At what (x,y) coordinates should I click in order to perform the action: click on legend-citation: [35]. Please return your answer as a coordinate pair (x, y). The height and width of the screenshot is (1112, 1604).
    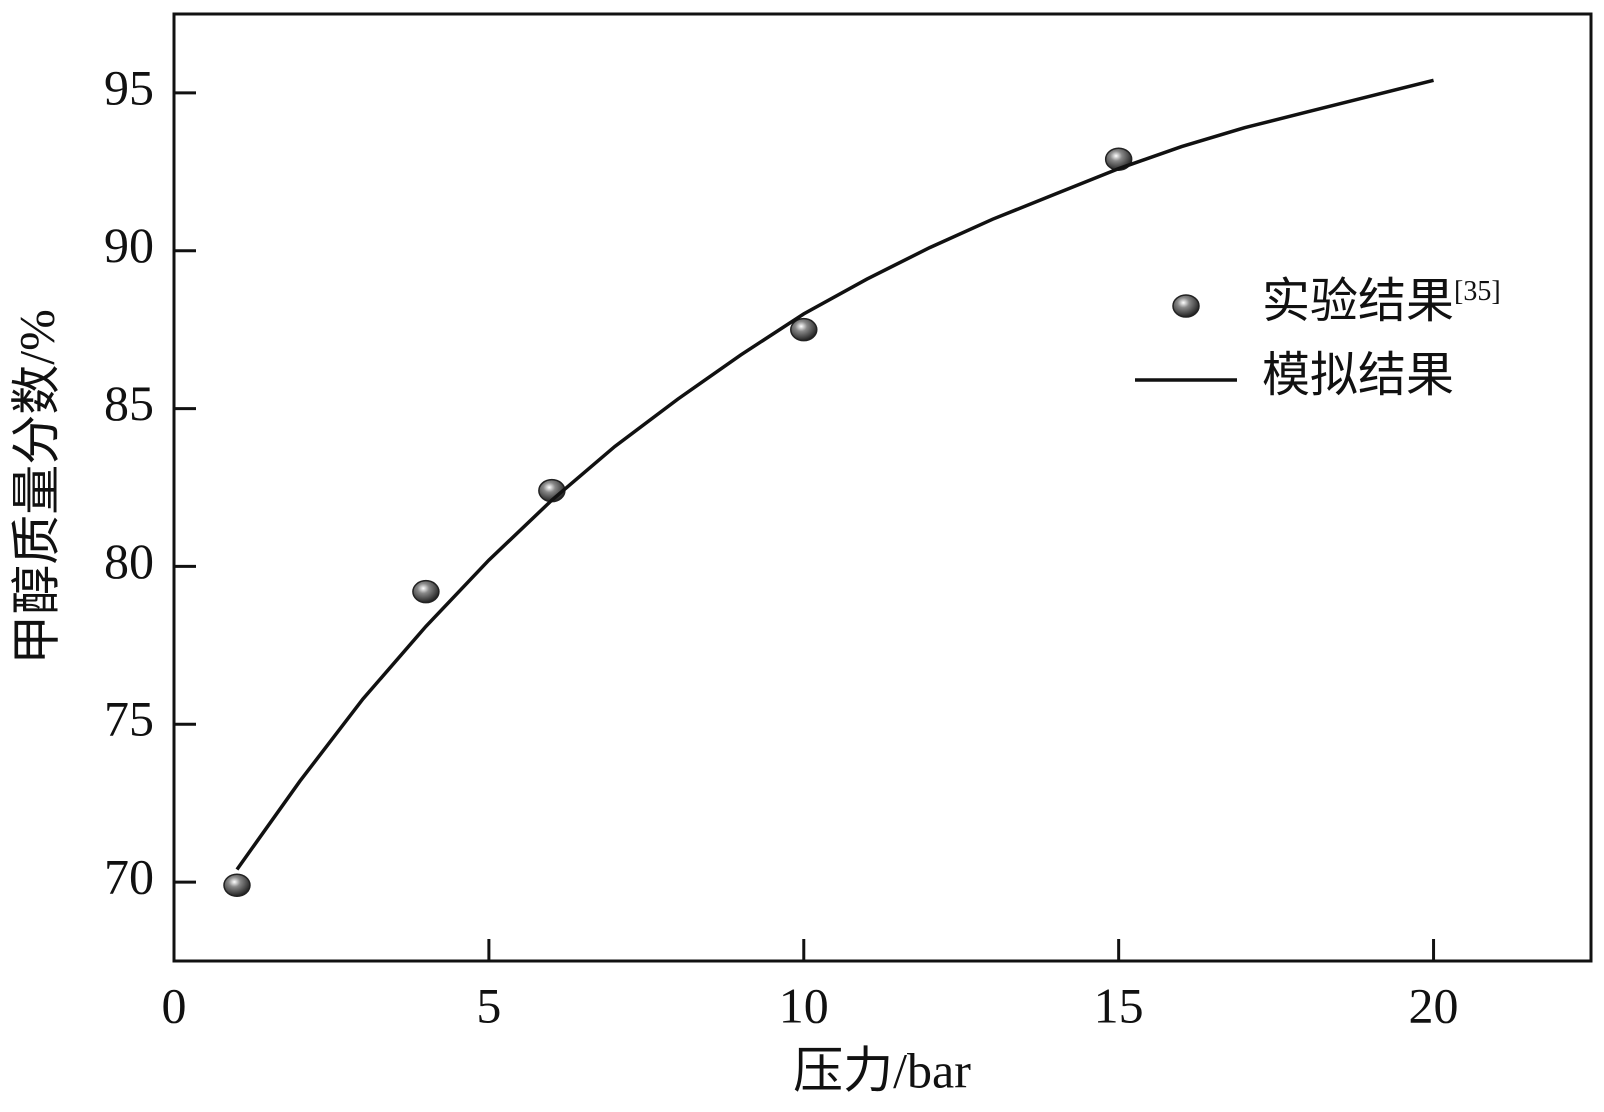
    Looking at the image, I should click on (1477, 291).